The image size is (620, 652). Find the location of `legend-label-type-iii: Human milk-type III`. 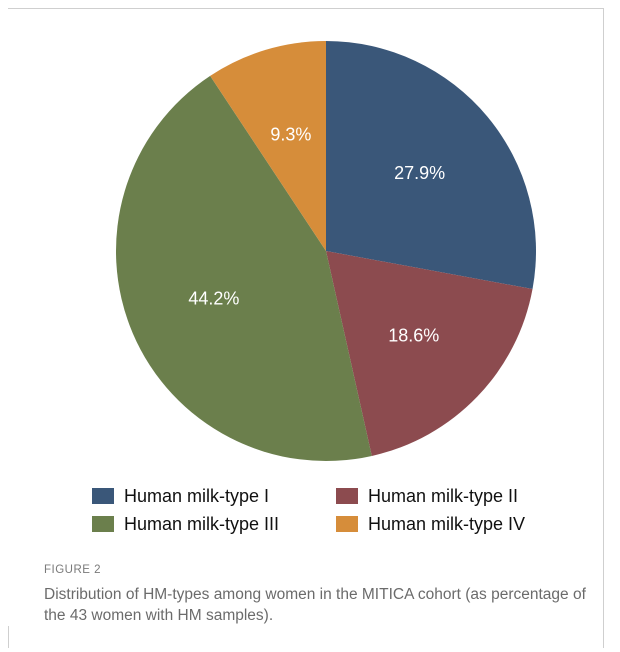

legend-label-type-iii: Human milk-type III is located at coordinates (202, 523).